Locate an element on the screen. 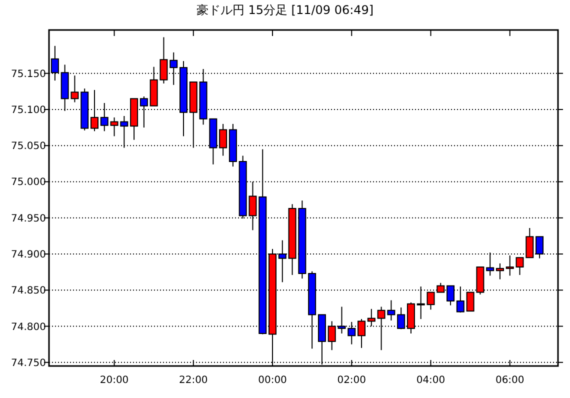 This screenshot has width=570, height=398. x-tick-label: 02:00 is located at coordinates (351, 380).